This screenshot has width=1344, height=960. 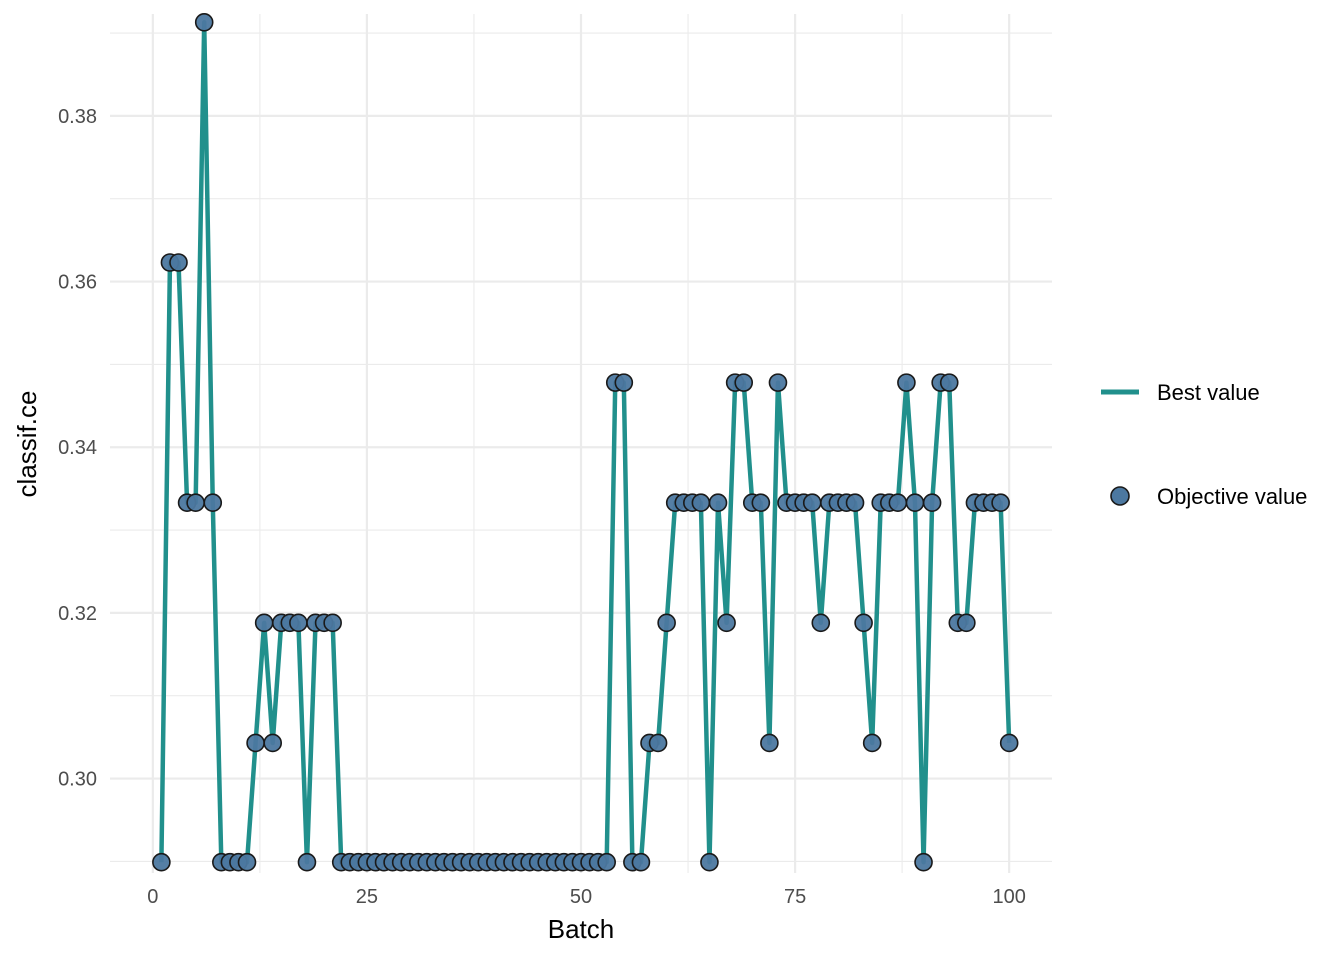 I want to click on y-axis-title: classif.ce, so click(x=27, y=444).